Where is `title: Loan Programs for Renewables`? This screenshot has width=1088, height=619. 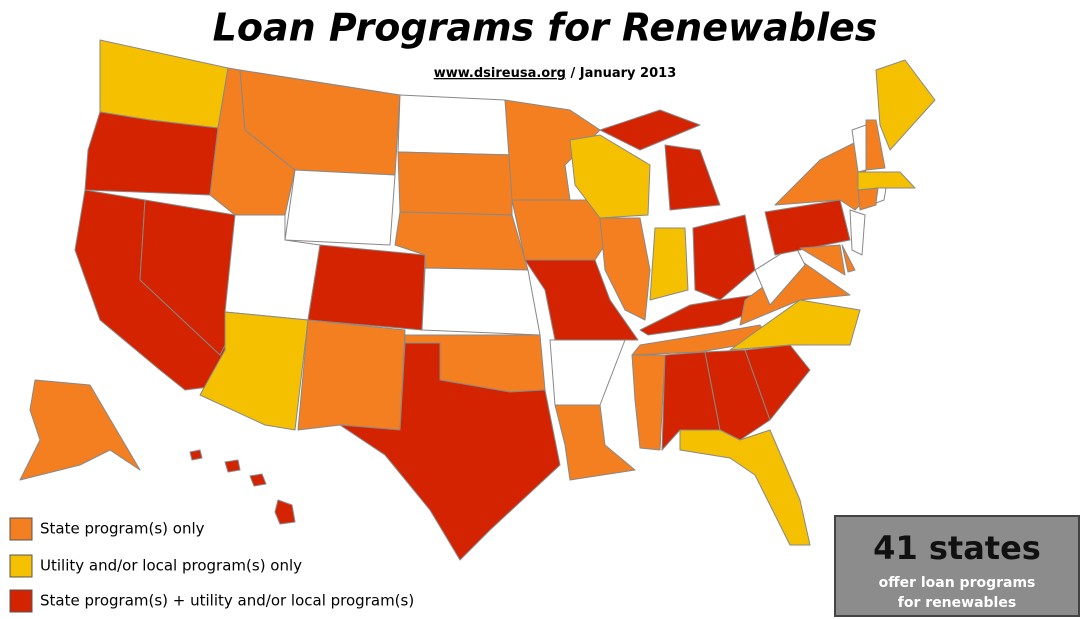 title: Loan Programs for Renewables is located at coordinates (545, 28).